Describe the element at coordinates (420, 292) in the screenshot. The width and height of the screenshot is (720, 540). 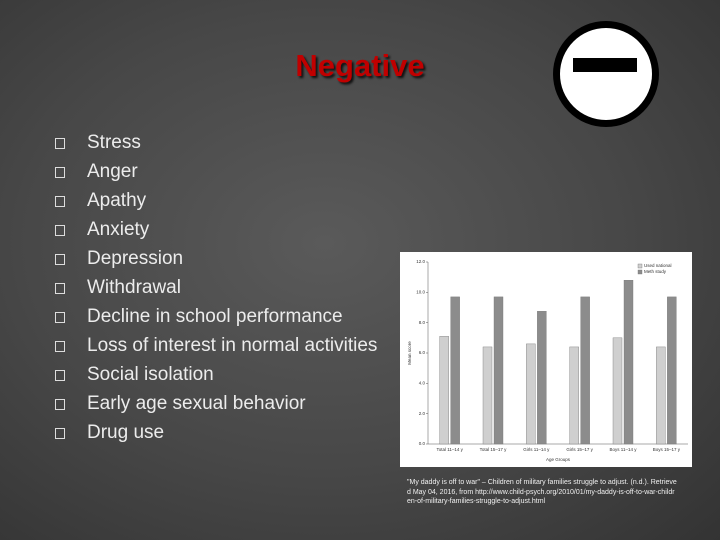
I see `y-tick-label: 10.0` at that location.